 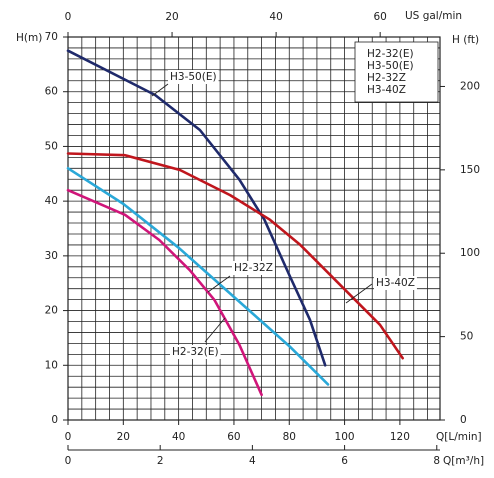 I want to click on annotation: H3-50(E), so click(x=193, y=77).